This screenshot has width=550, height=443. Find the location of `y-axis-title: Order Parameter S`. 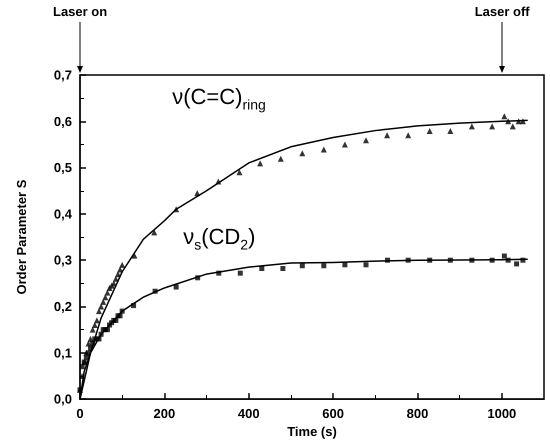

y-axis-title: Order Parameter S is located at coordinates (21, 237).